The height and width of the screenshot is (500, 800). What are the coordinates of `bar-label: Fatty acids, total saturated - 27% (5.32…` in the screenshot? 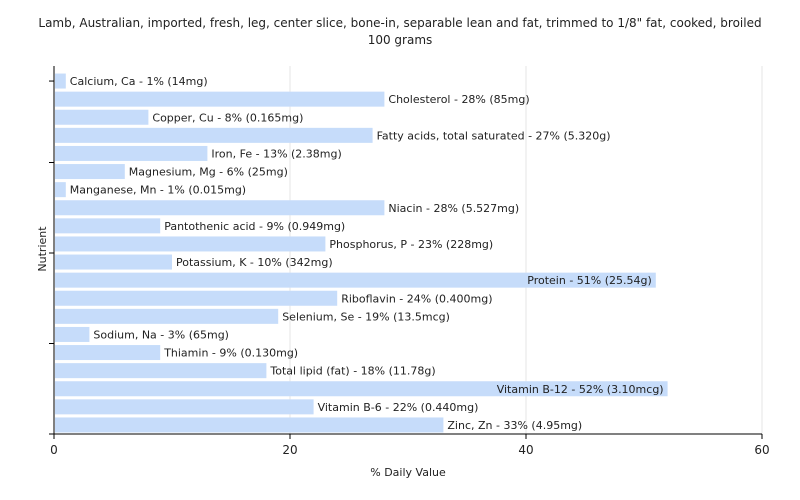 It's located at (494, 135).